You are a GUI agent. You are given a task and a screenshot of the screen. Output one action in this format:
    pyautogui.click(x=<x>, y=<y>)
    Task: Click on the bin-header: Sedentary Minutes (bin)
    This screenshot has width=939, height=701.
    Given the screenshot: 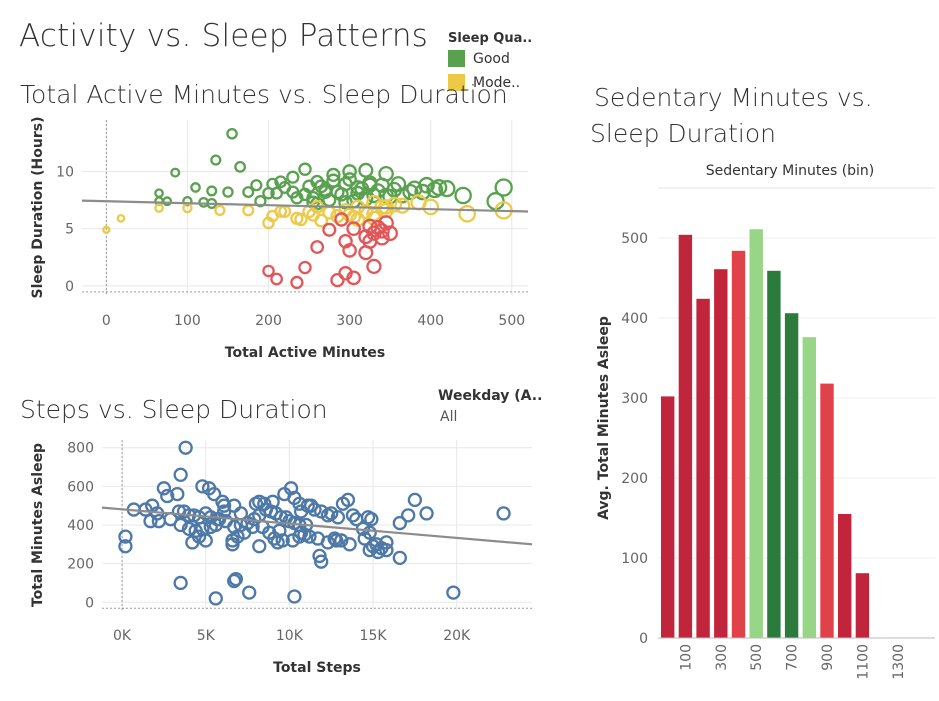 What is the action you would take?
    pyautogui.click(x=790, y=171)
    